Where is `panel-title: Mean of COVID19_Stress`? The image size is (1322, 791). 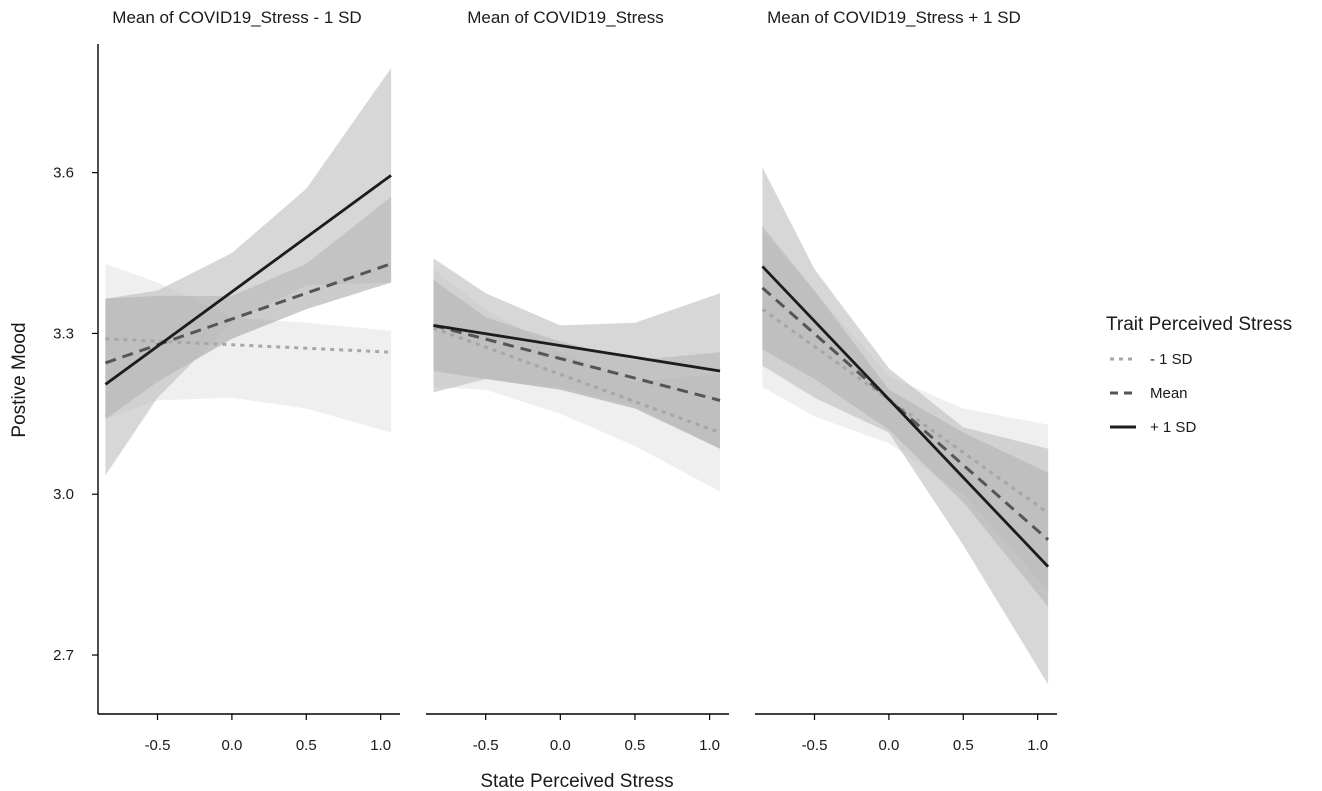
panel-title: Mean of COVID19_Stress is located at coordinates (565, 17).